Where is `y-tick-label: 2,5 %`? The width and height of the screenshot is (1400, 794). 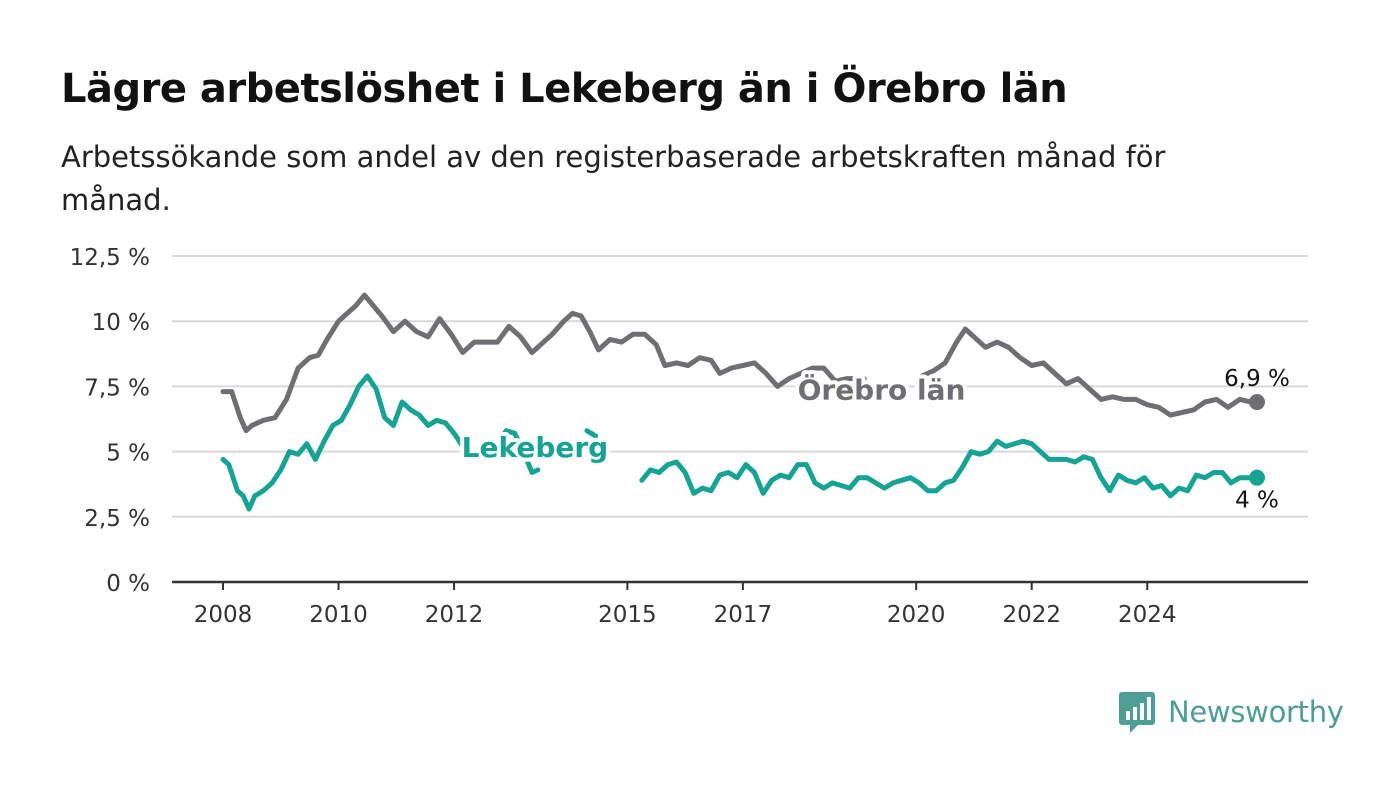
y-tick-label: 2,5 % is located at coordinates (117, 519).